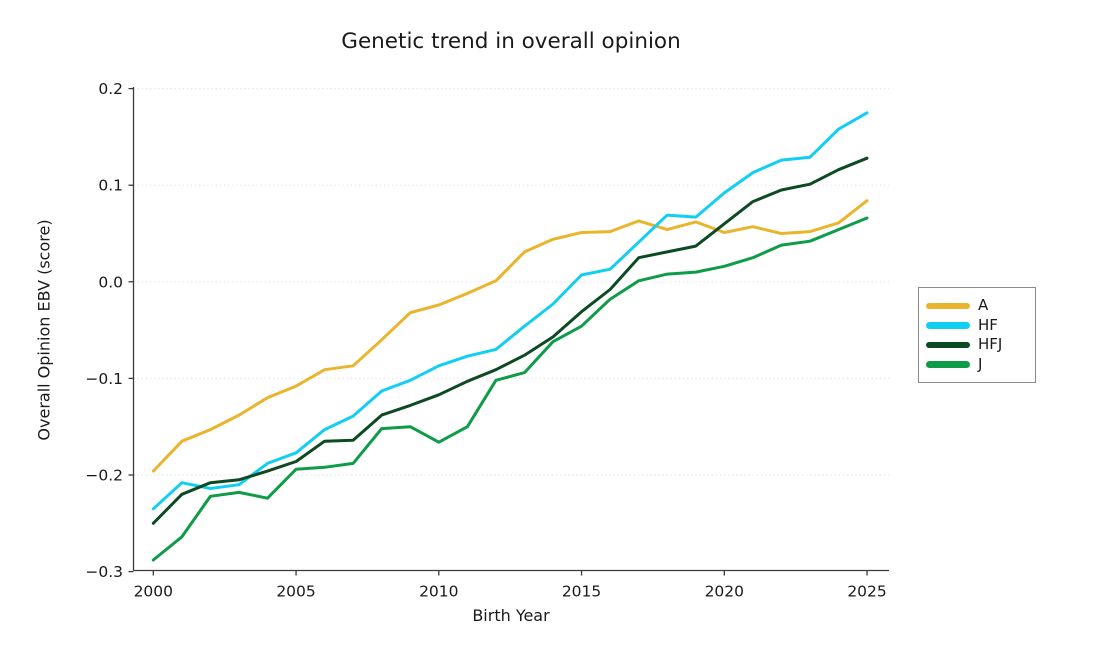 Image resolution: width=1100 pixels, height=672 pixels. I want to click on legend-label: A, so click(983, 305).